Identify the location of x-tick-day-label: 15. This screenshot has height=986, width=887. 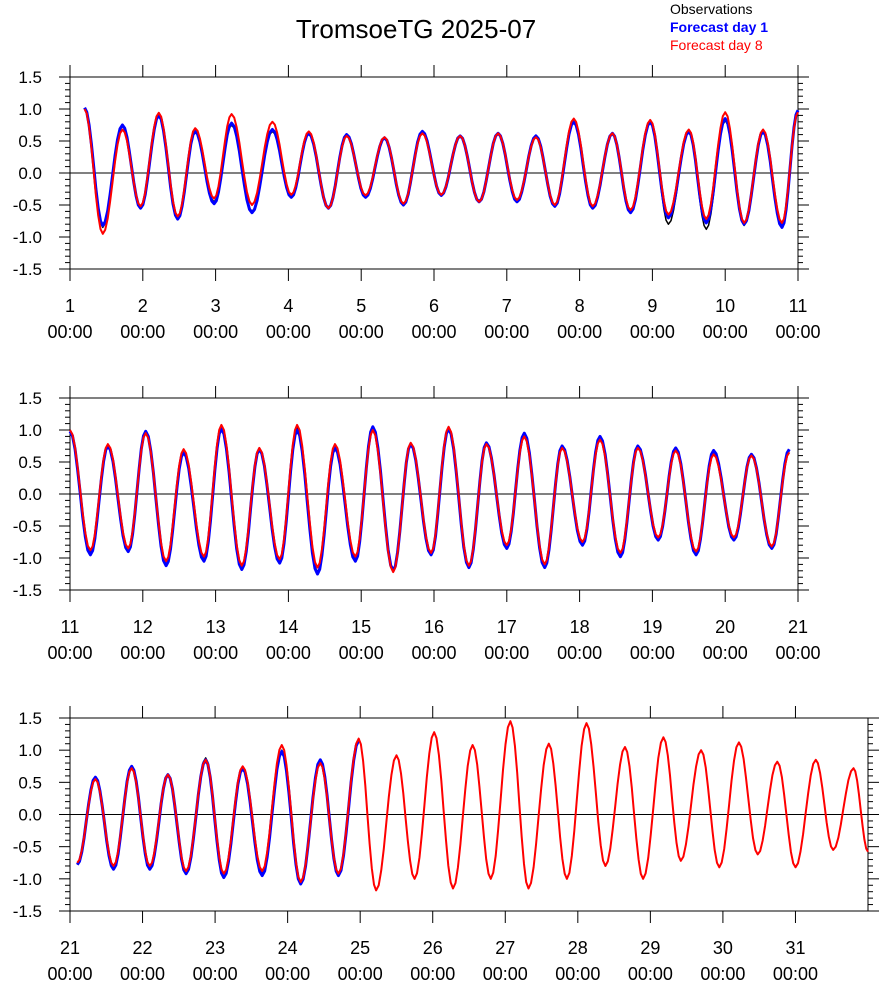
(361, 627).